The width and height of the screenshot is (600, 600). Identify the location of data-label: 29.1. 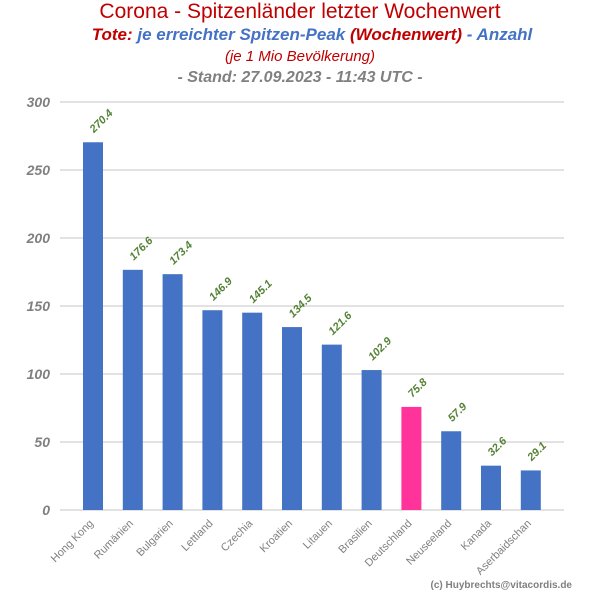
(537, 452).